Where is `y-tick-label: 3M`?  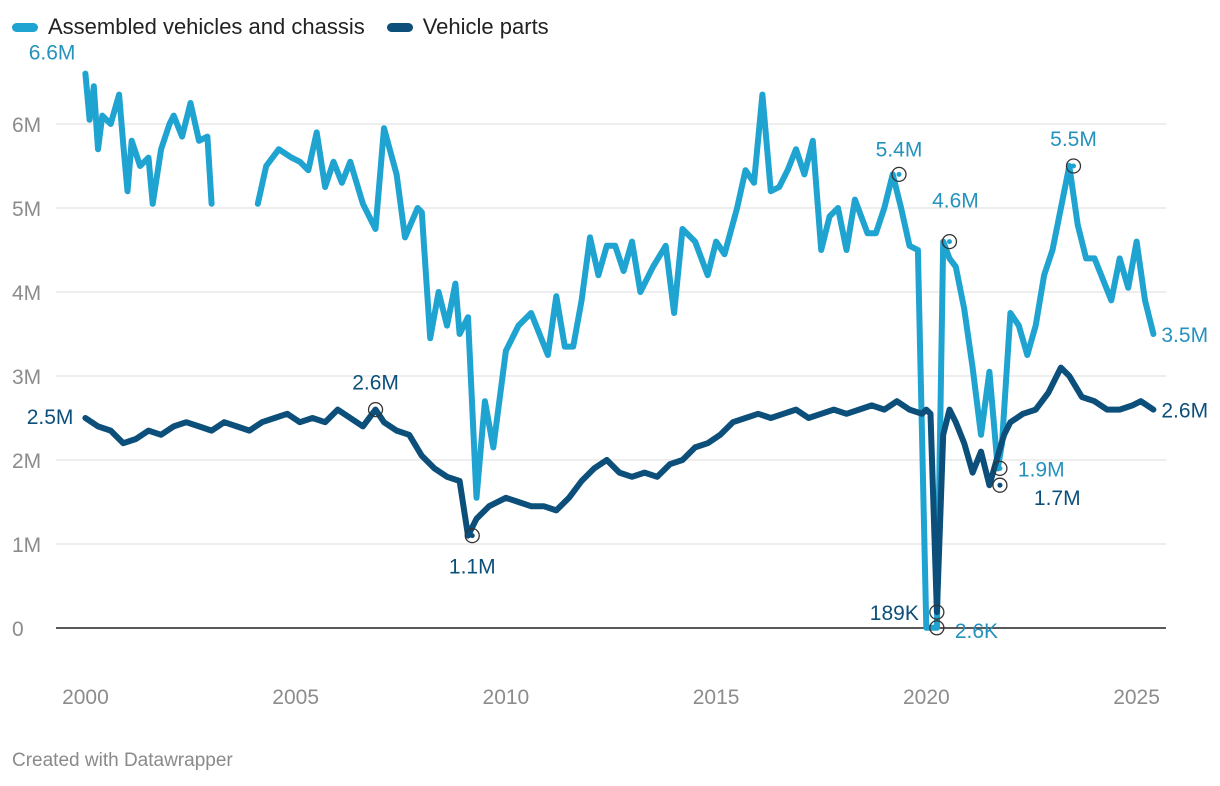
y-tick-label: 3M is located at coordinates (26, 377).